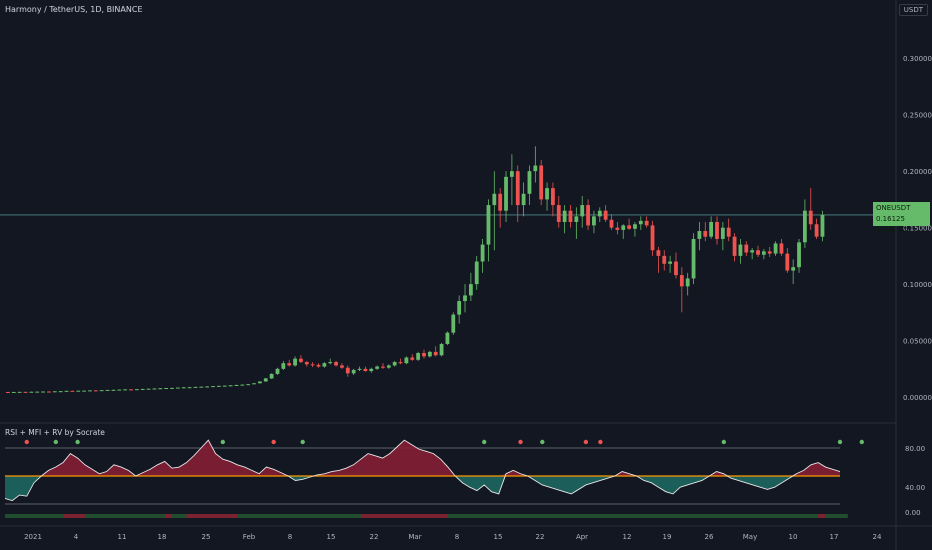 This screenshot has width=932, height=550. Describe the element at coordinates (249, 537) in the screenshot. I see `time-tick-label: Feb` at that location.